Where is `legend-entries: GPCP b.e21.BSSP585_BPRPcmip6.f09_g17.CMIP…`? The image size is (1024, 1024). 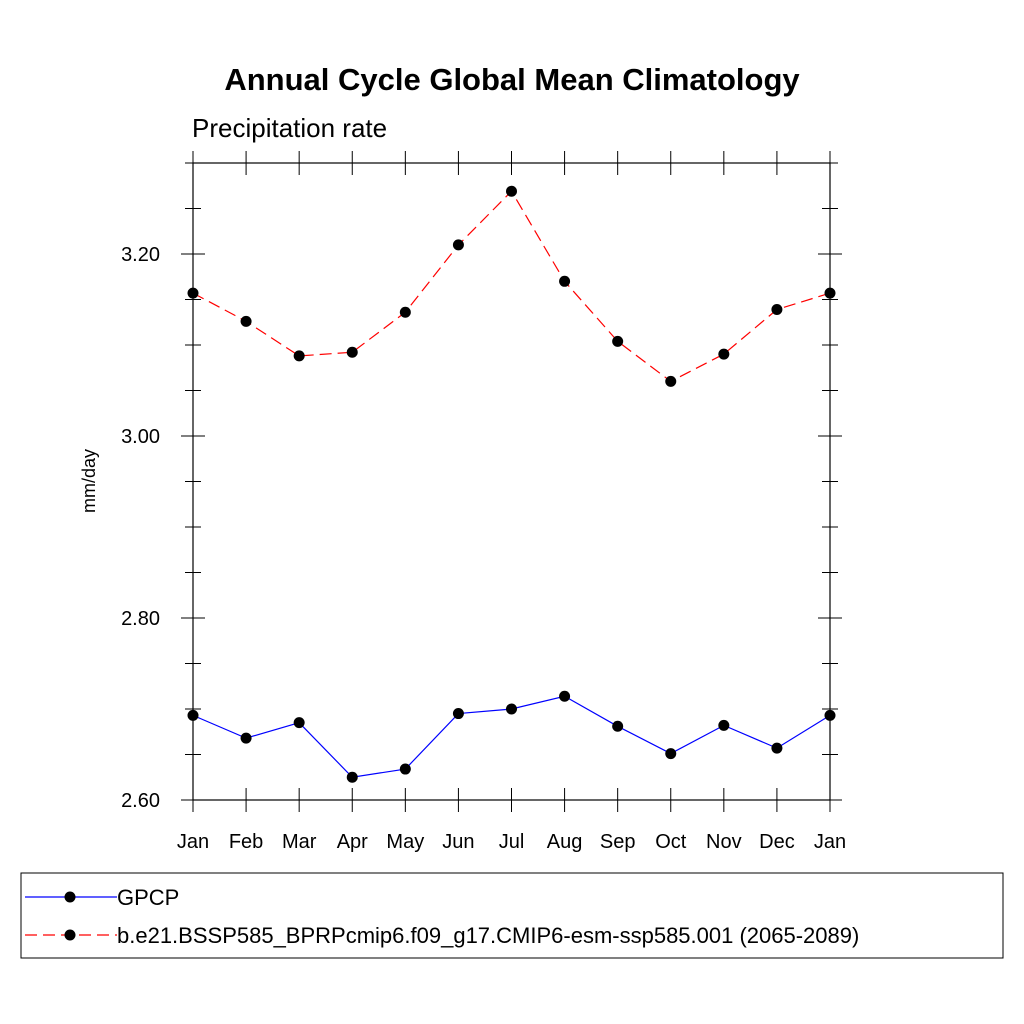
legend-entries: GPCP b.e21.BSSP585_BPRPcmip6.f09_g17.CMIP… is located at coordinates (442, 916).